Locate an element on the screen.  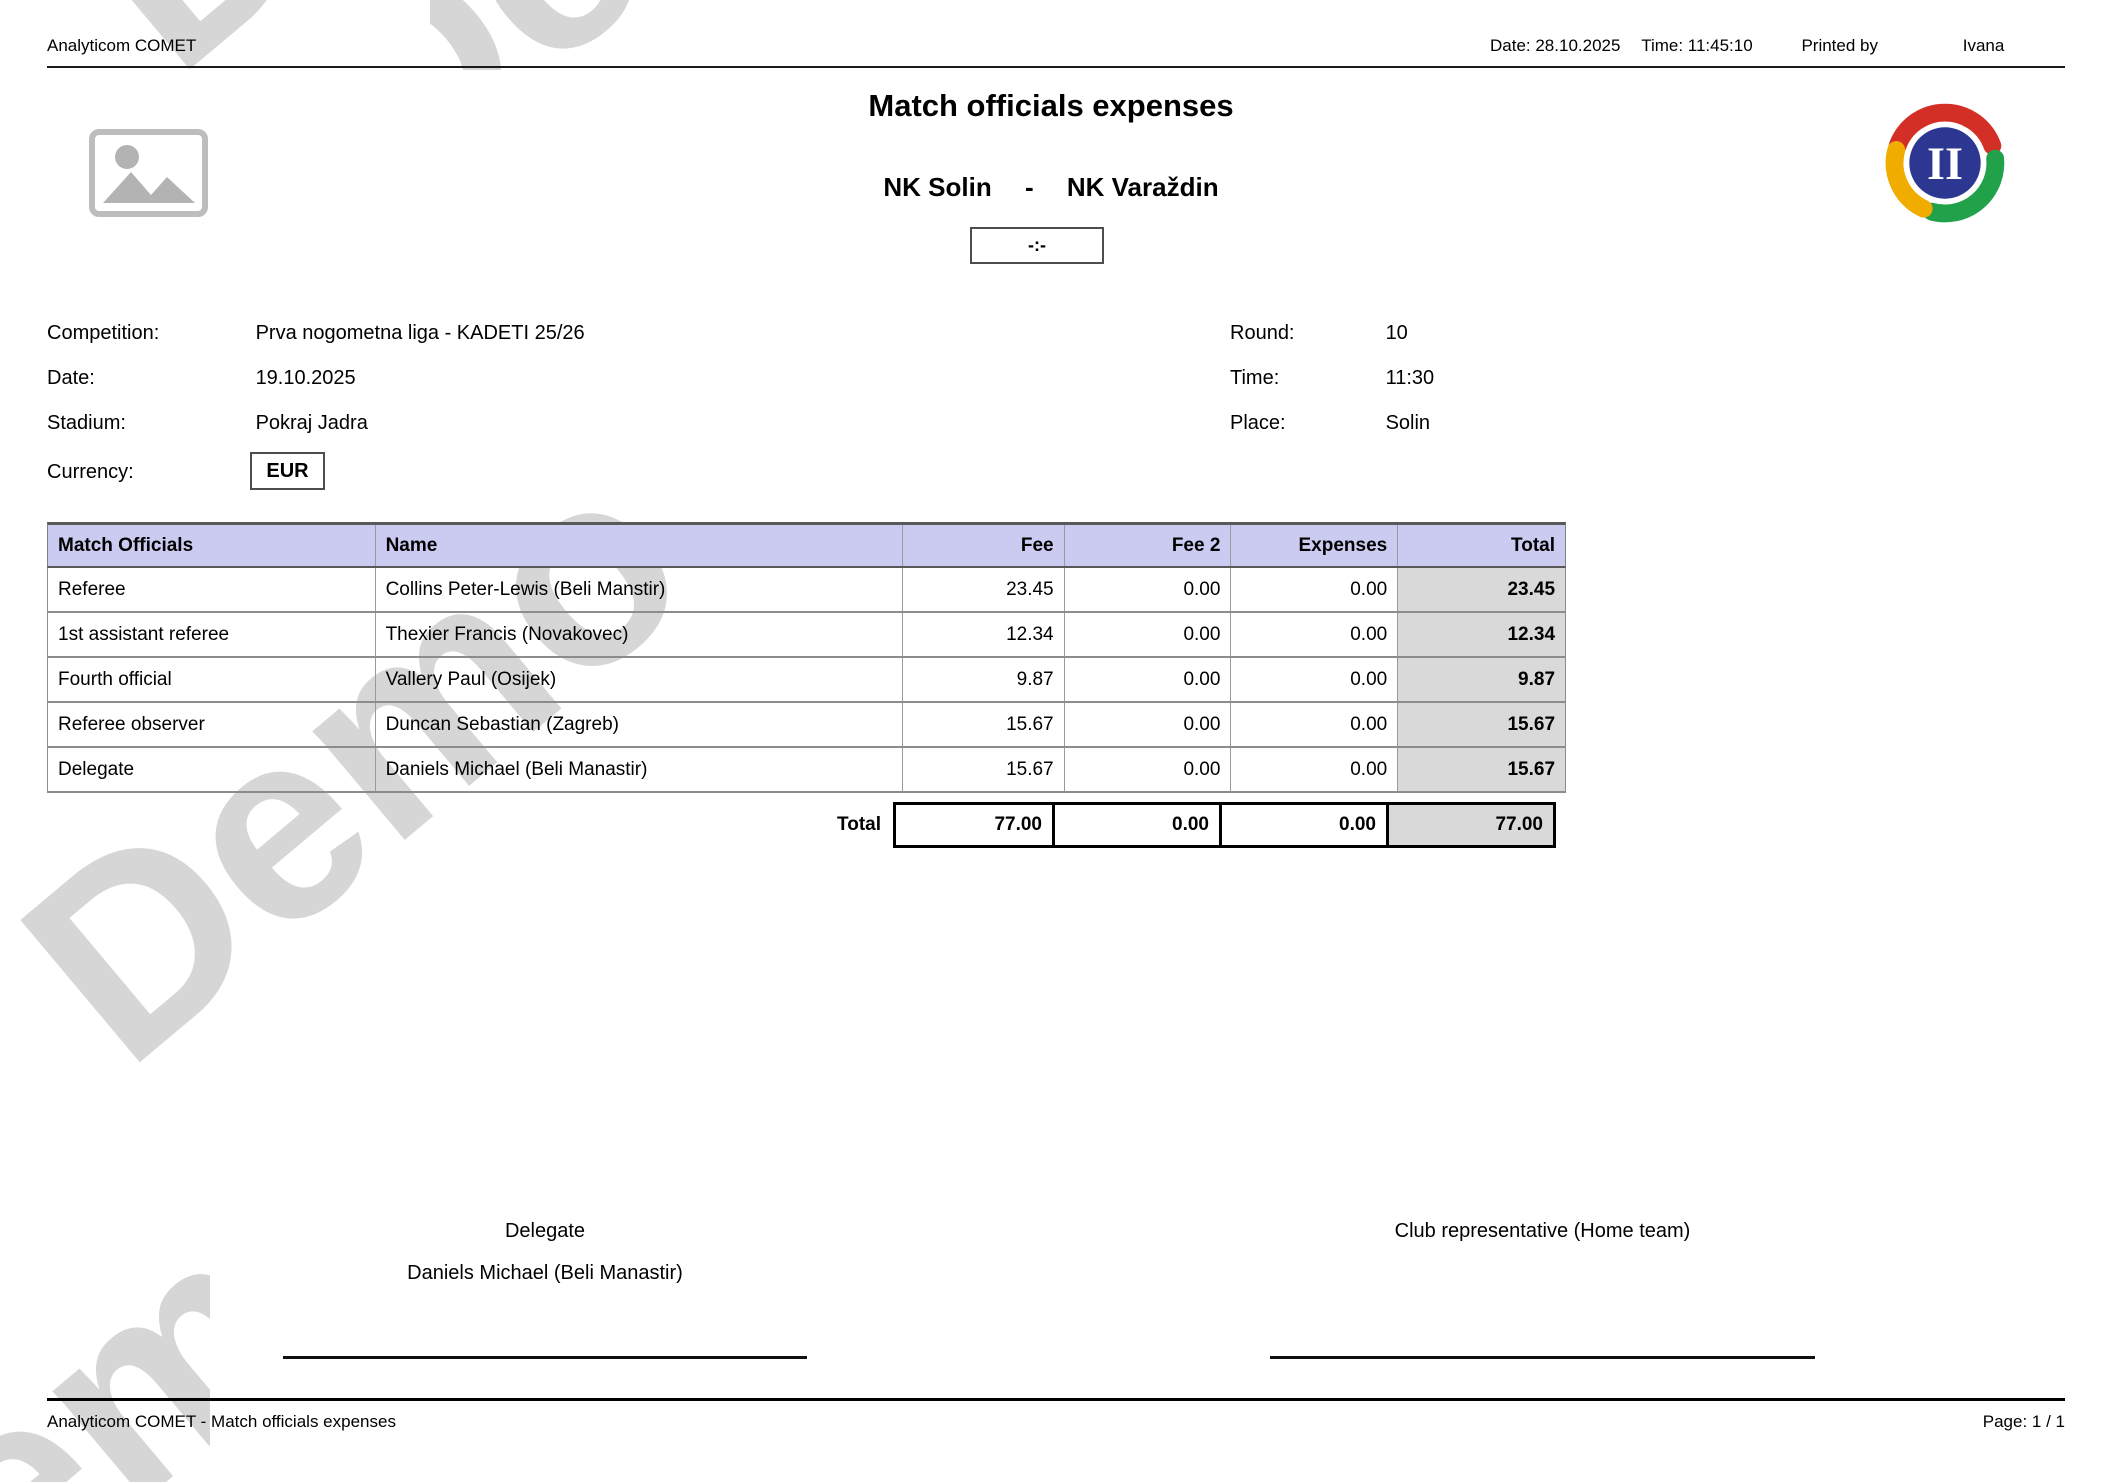
signature-role: Club representative (Home team) is located at coordinates (1542, 1231).